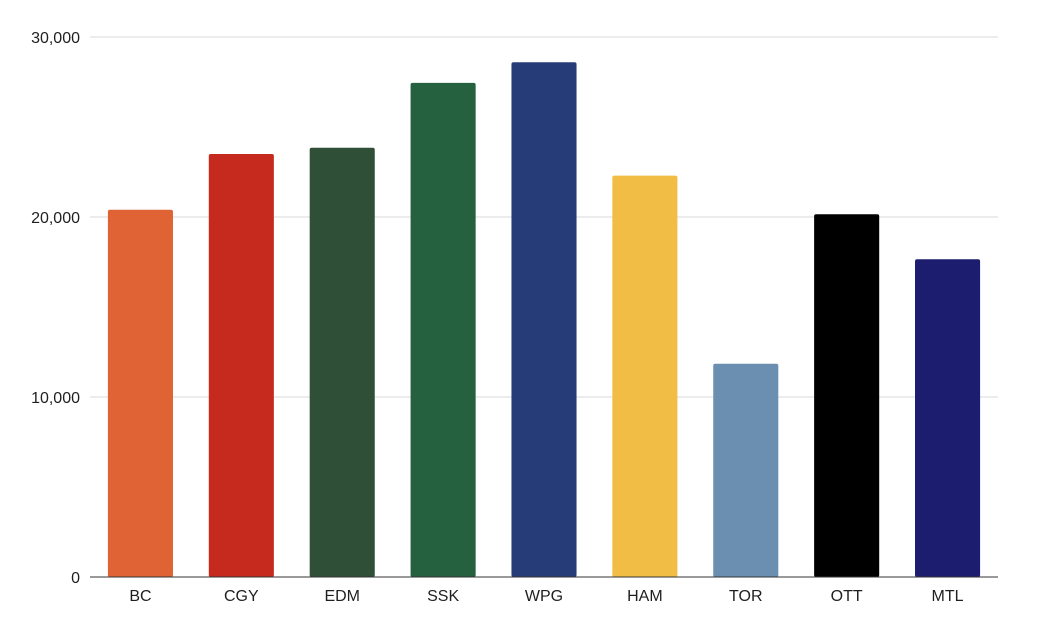 Image resolution: width=1040 pixels, height=624 pixels. What do you see at coordinates (55, 38) in the screenshot?
I see `y-tick-label: 30,000` at bounding box center [55, 38].